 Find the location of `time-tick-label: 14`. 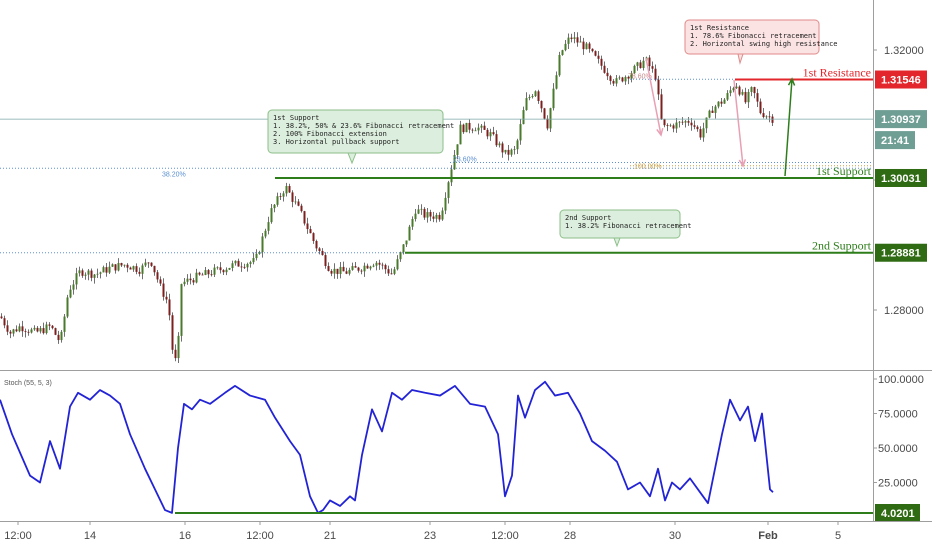

time-tick-label: 14 is located at coordinates (90, 536).